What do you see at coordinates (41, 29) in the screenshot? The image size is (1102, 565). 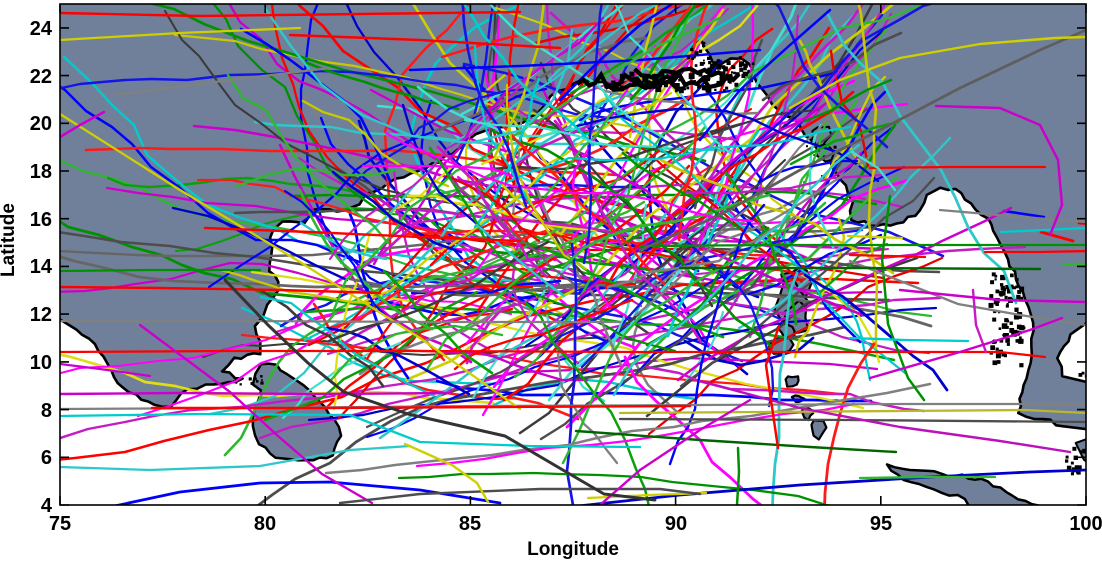 I see `svg-text: 24` at bounding box center [41, 29].